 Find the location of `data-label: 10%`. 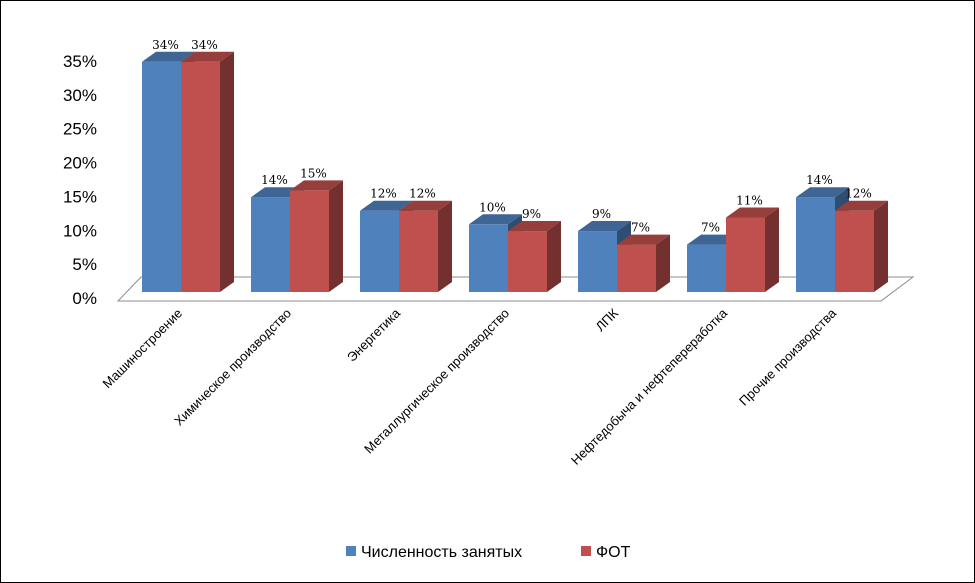

data-label: 10% is located at coordinates (492, 207).